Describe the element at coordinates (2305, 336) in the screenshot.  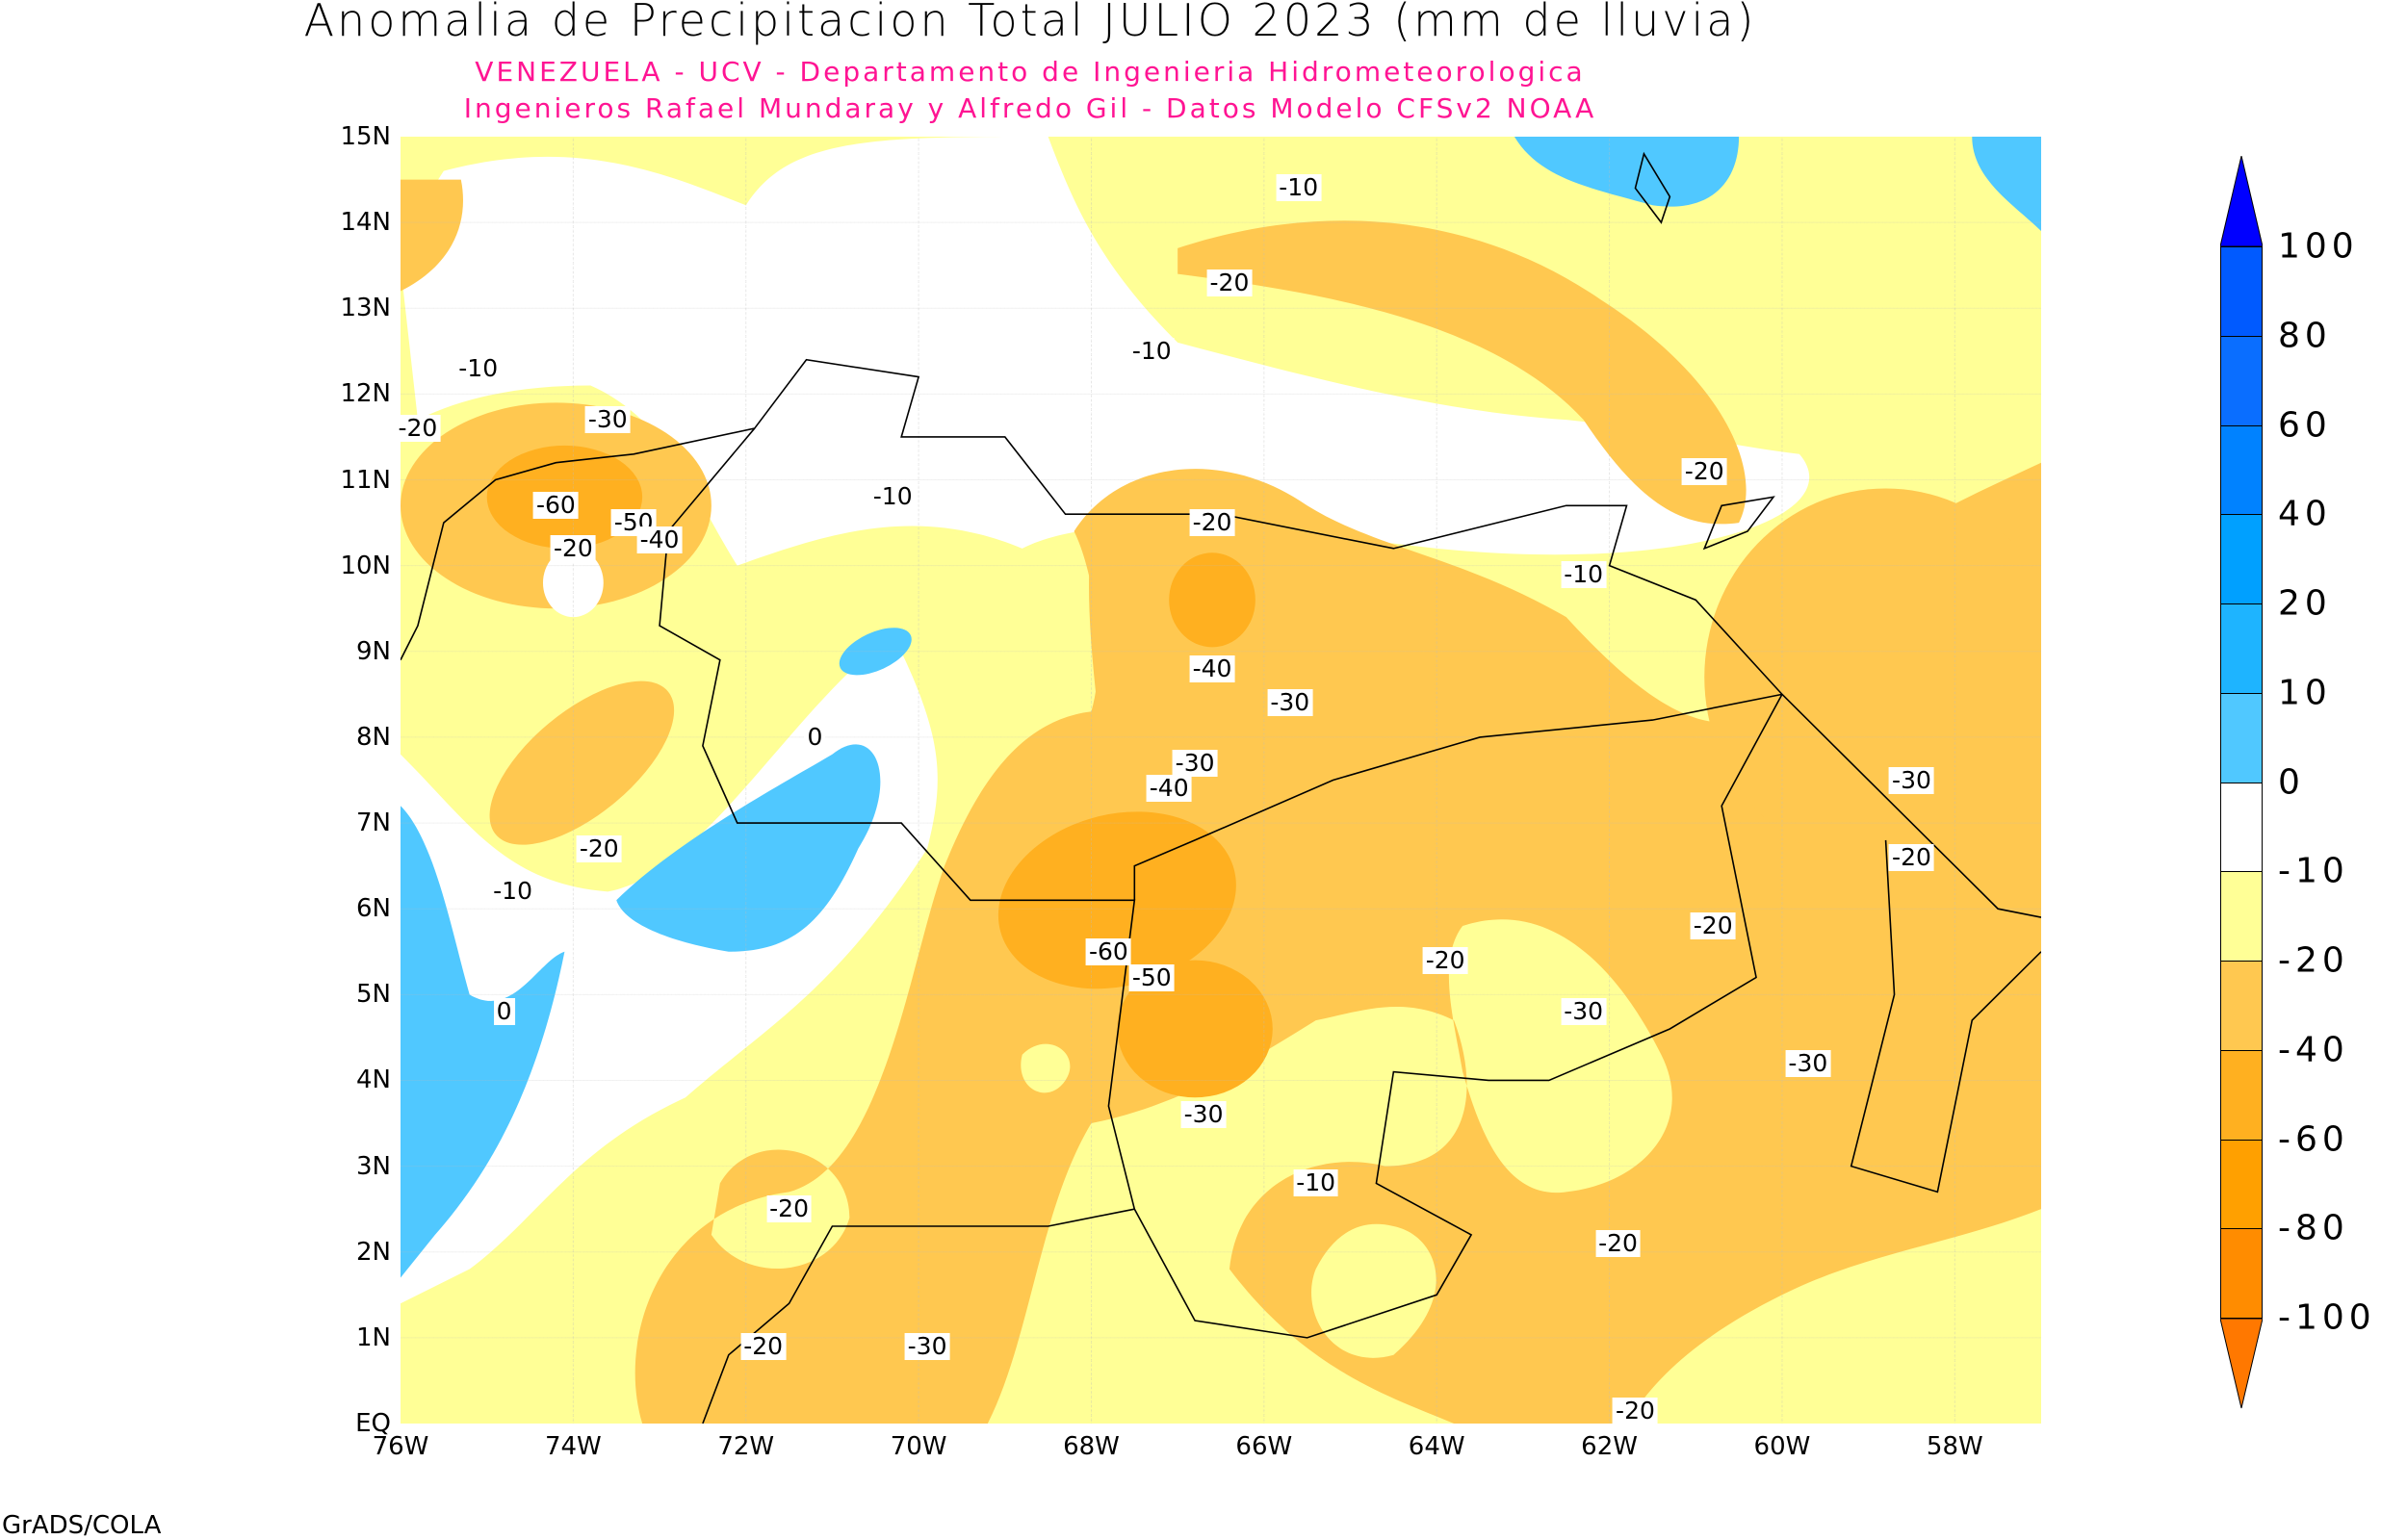
I see `colorbar-label: 80` at that location.